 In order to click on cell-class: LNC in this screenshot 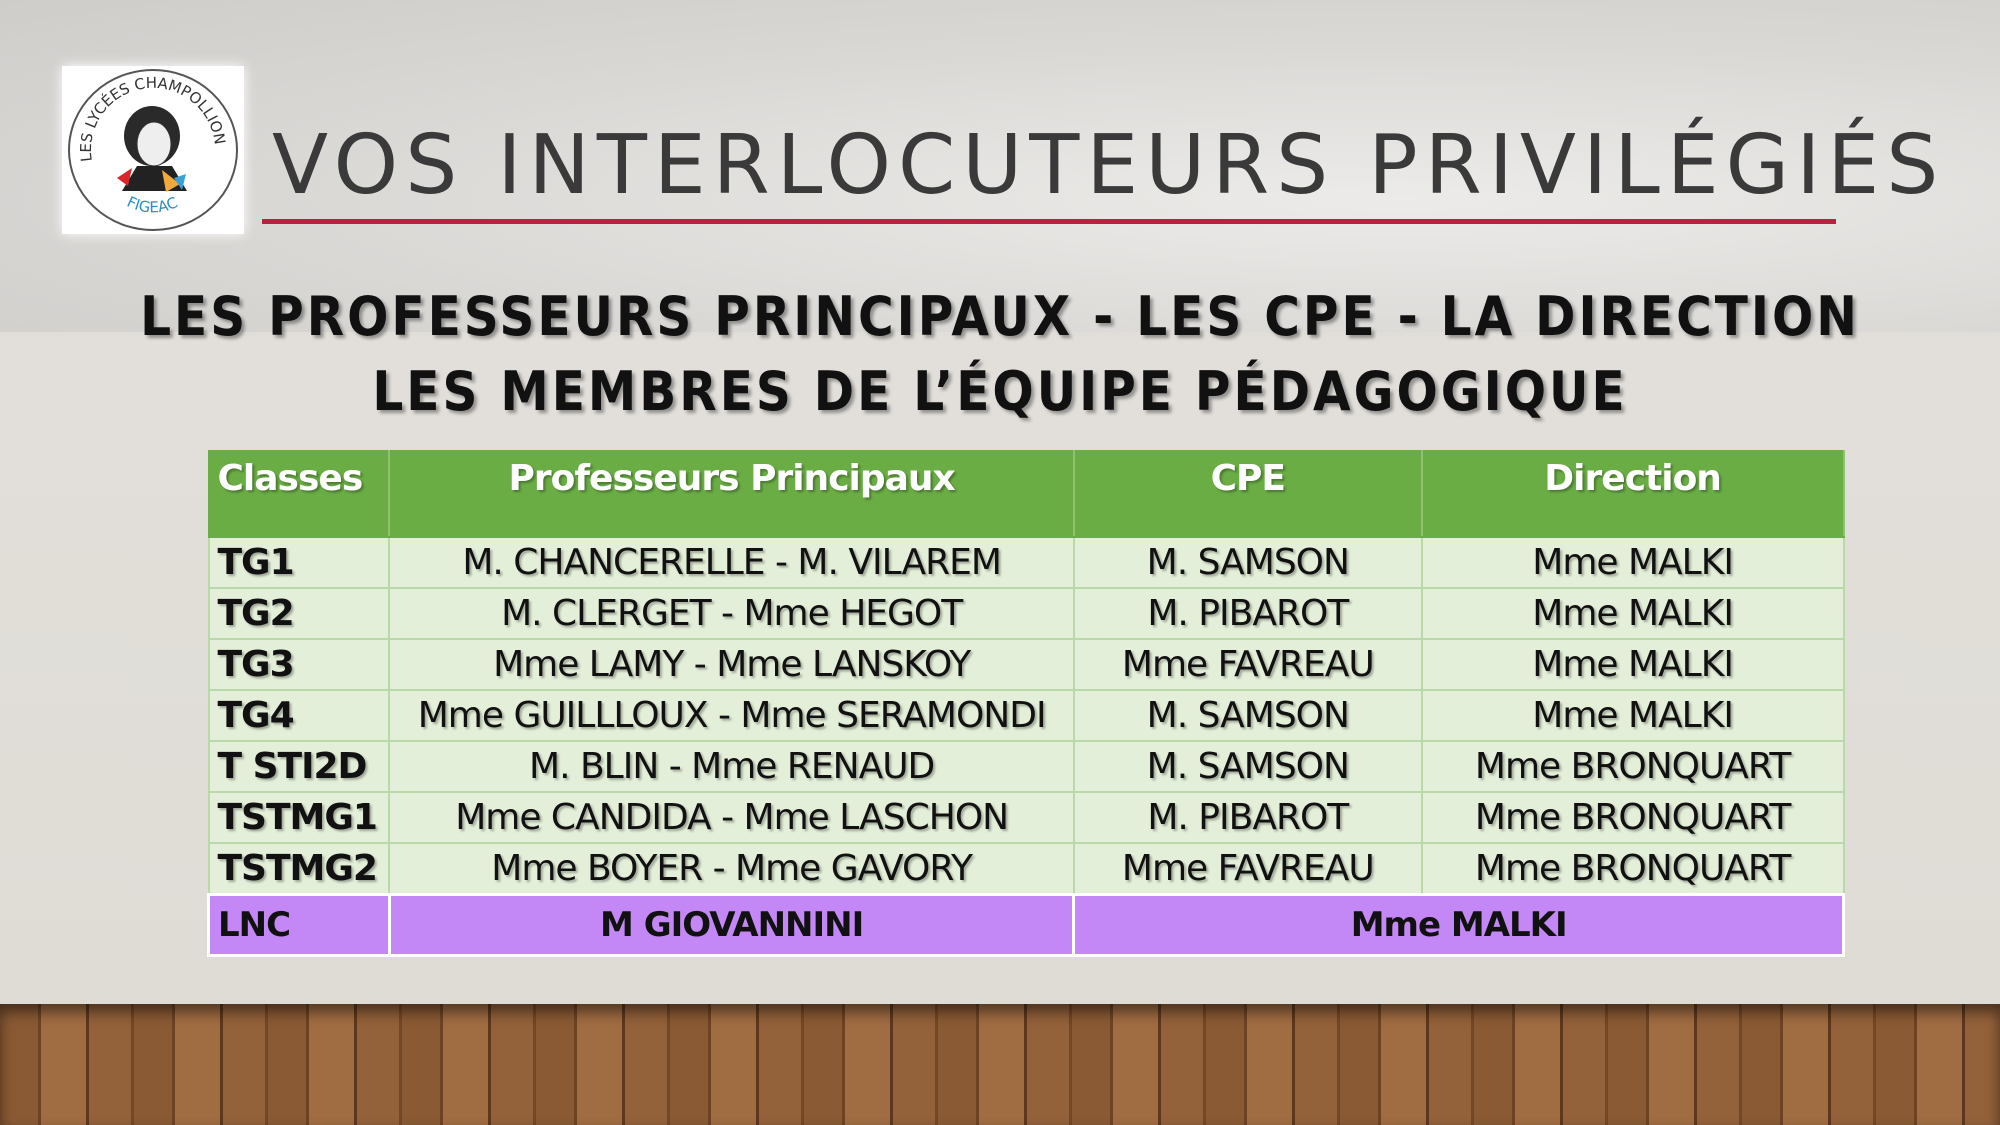, I will do `click(299, 925)`.